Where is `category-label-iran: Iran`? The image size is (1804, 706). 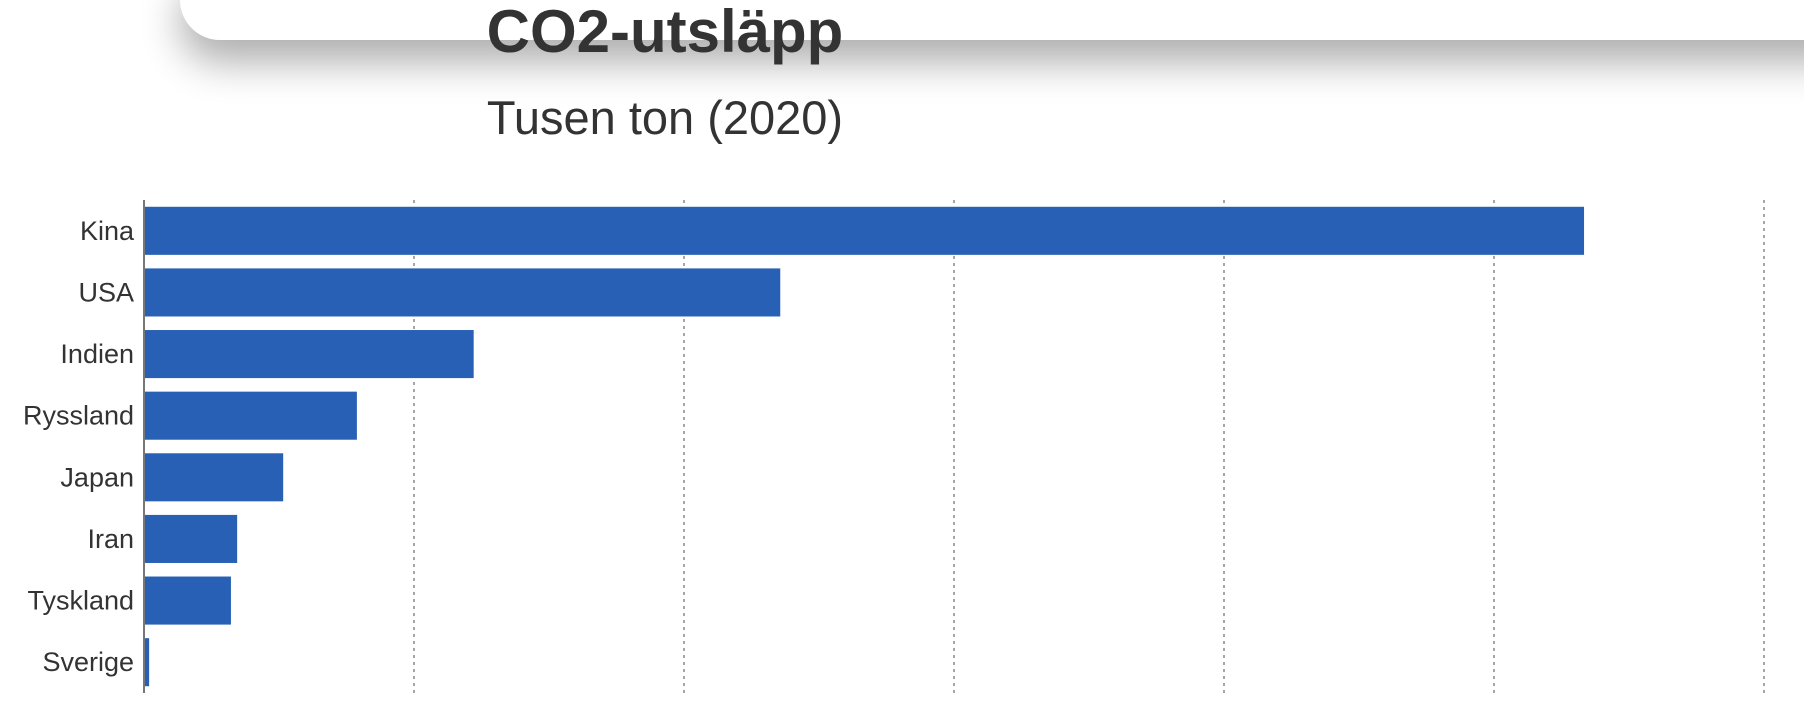 category-label-iran: Iran is located at coordinates (110, 539).